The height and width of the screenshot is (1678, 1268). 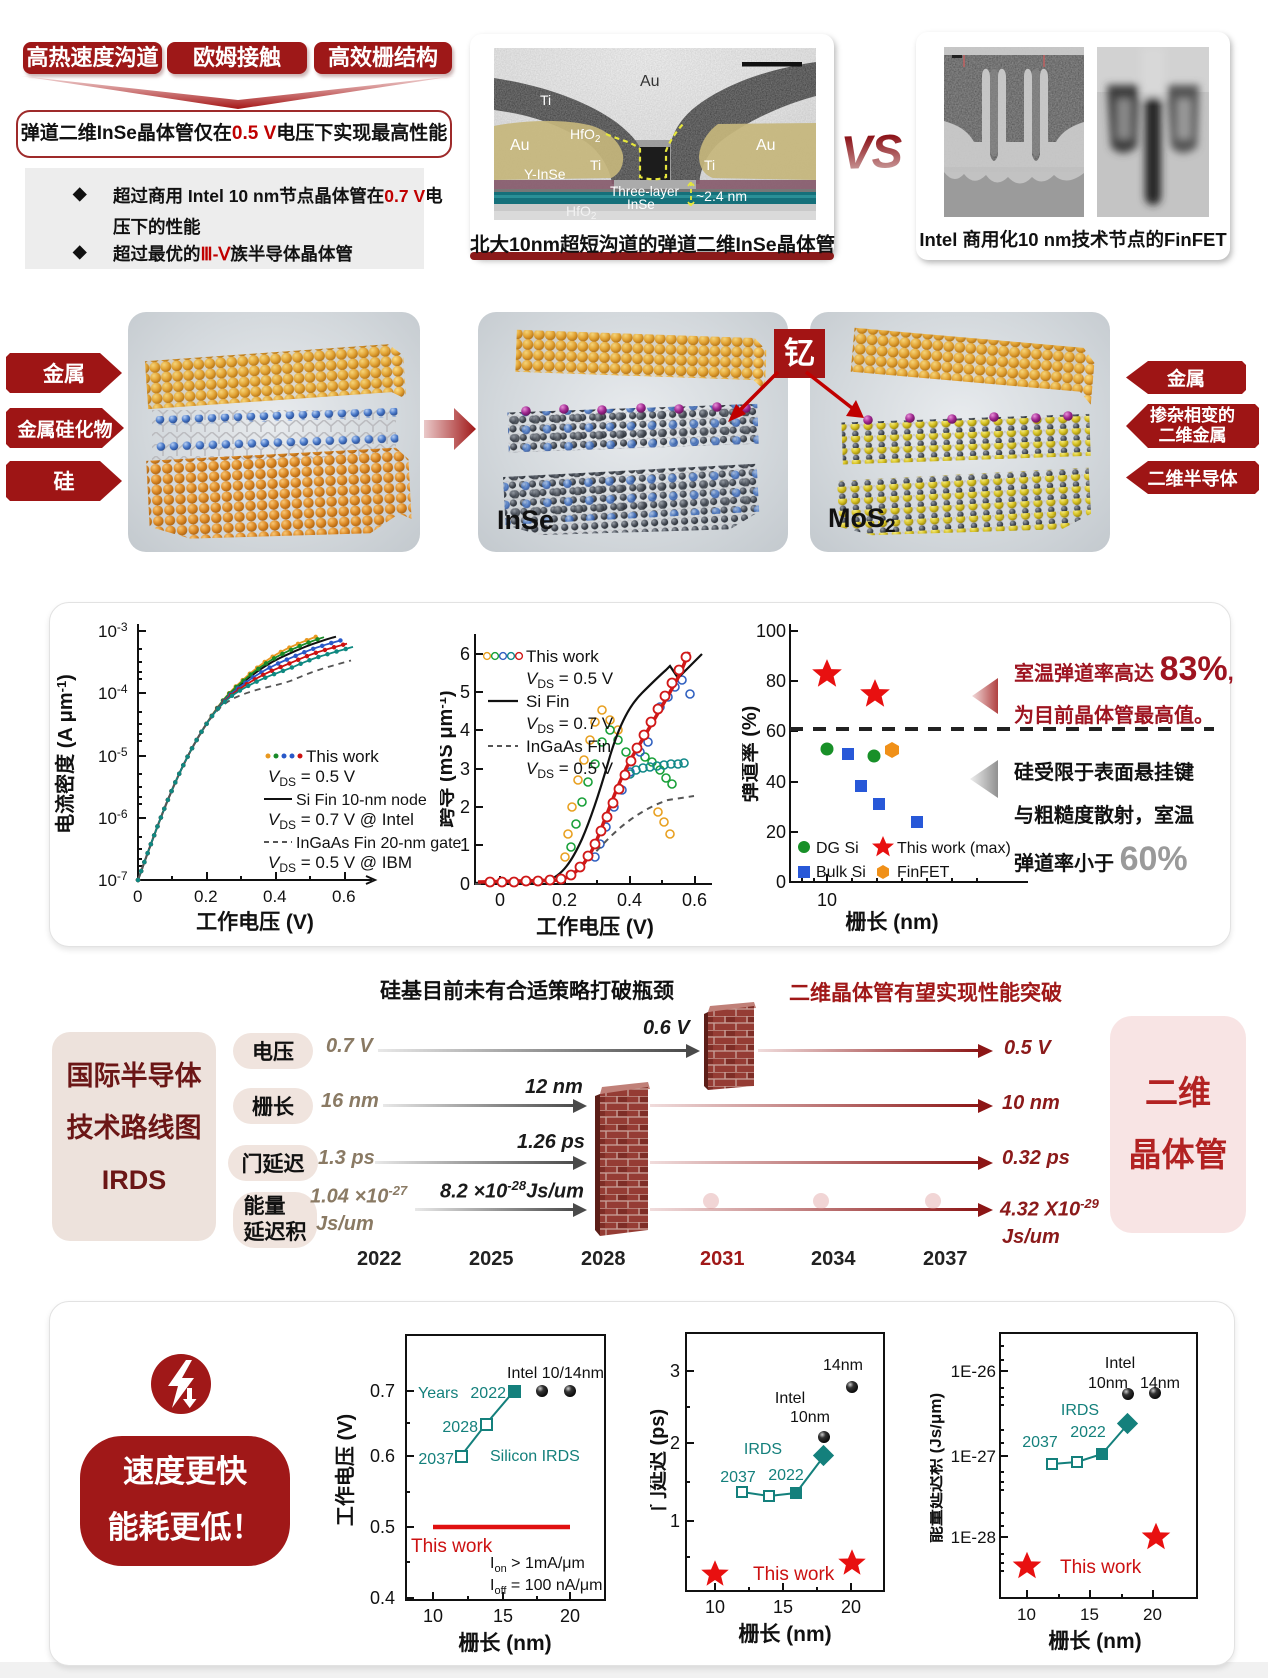 What do you see at coordinates (65, 754) in the screenshot?
I see `svg-text: 电流密度 (A μm-1)` at bounding box center [65, 754].